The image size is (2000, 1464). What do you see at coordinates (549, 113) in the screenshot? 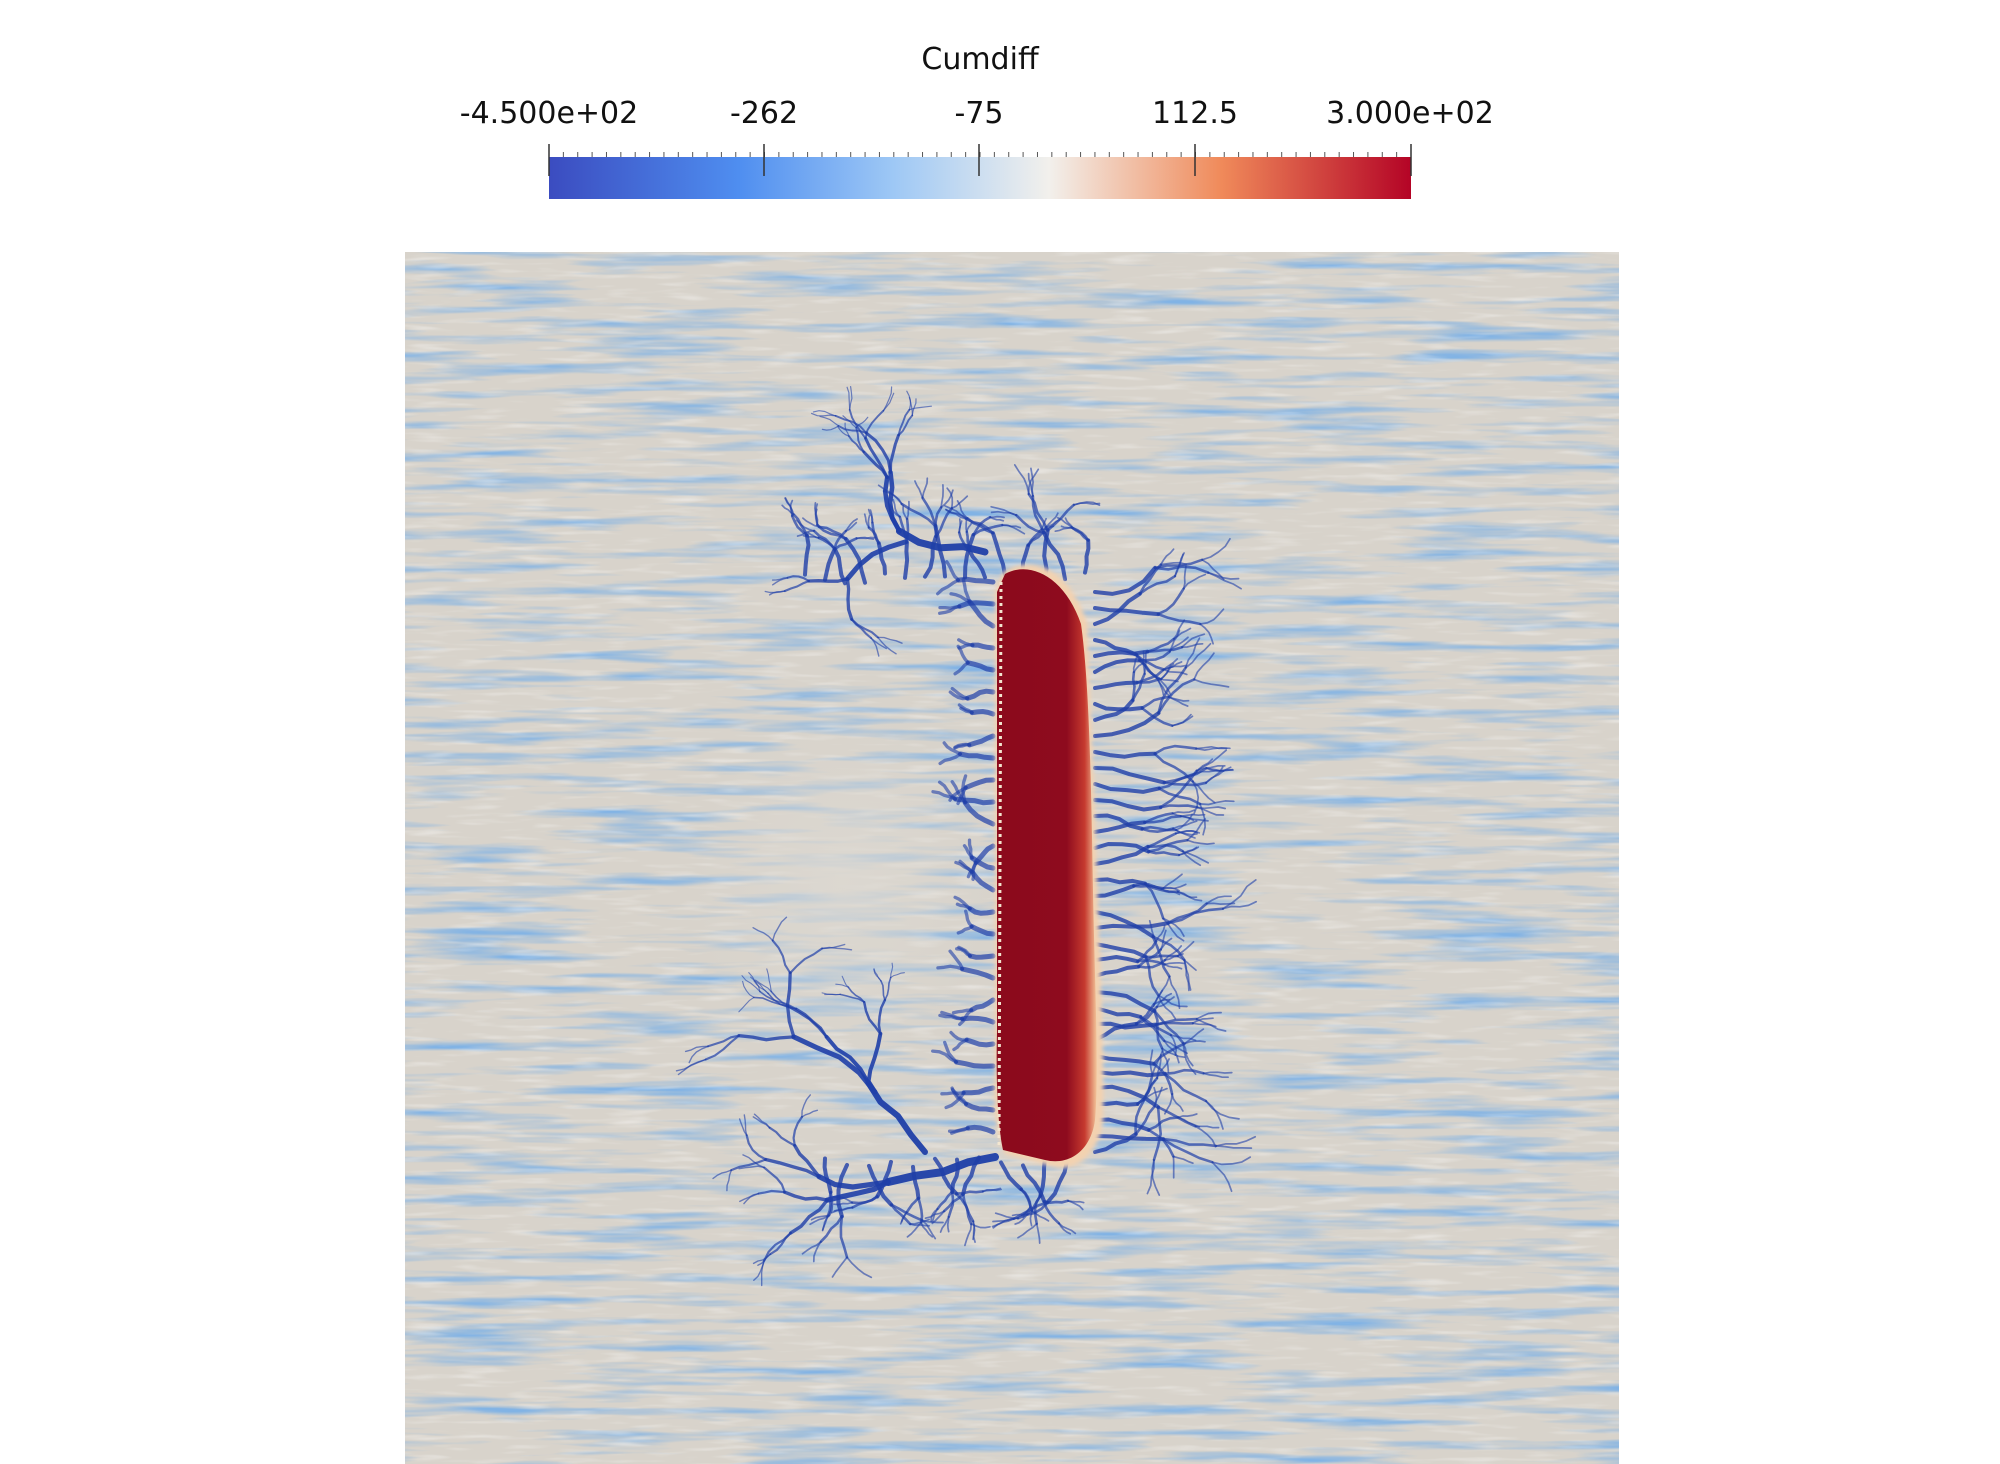
I see `legend-tick-label-min: -4.500e+02` at bounding box center [549, 113].